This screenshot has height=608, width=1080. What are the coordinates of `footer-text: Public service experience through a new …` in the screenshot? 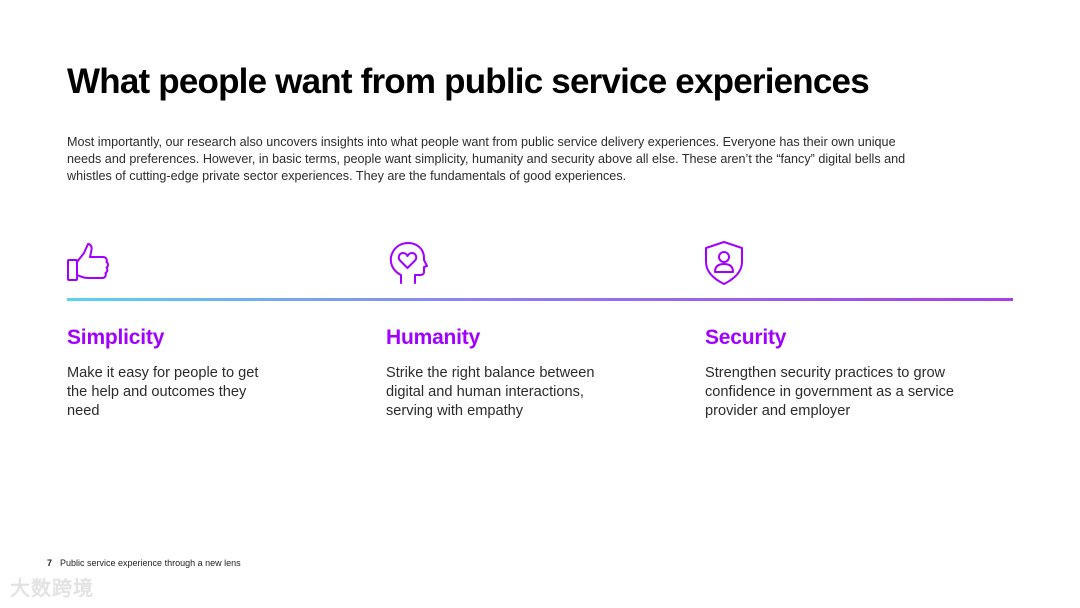 It's located at (150, 563).